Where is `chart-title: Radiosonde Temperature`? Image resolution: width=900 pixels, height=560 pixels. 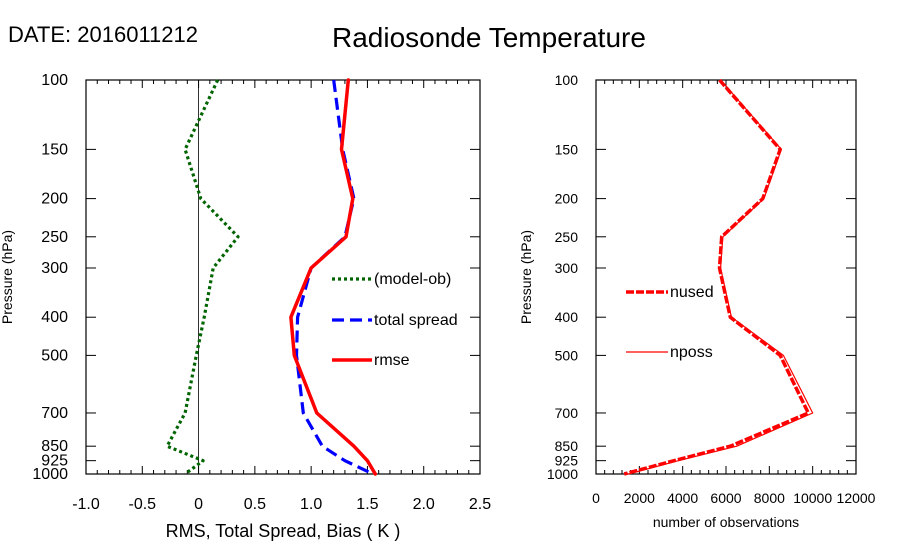 chart-title: Radiosonde Temperature is located at coordinates (489, 37).